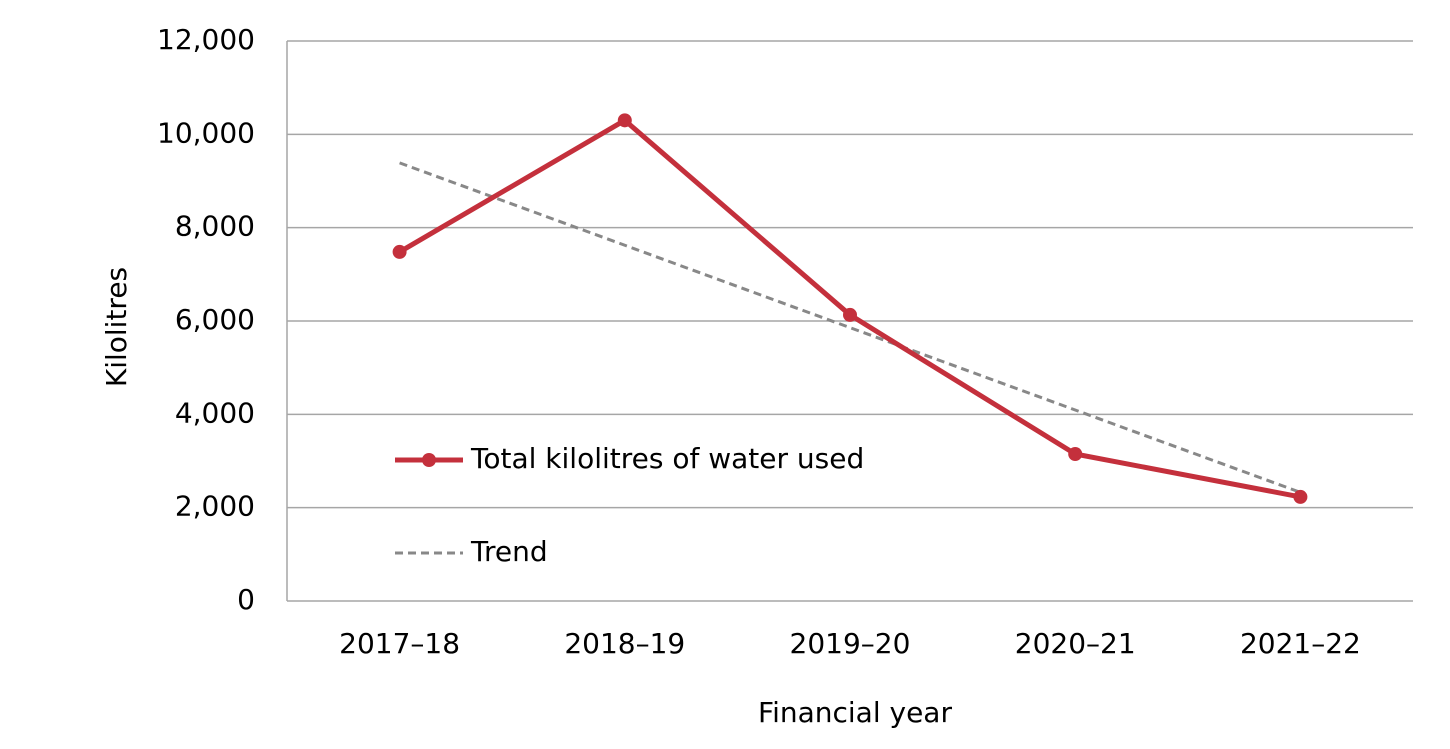 This screenshot has width=1450, height=749. I want to click on y-tick-label: 10,000, so click(206, 132).